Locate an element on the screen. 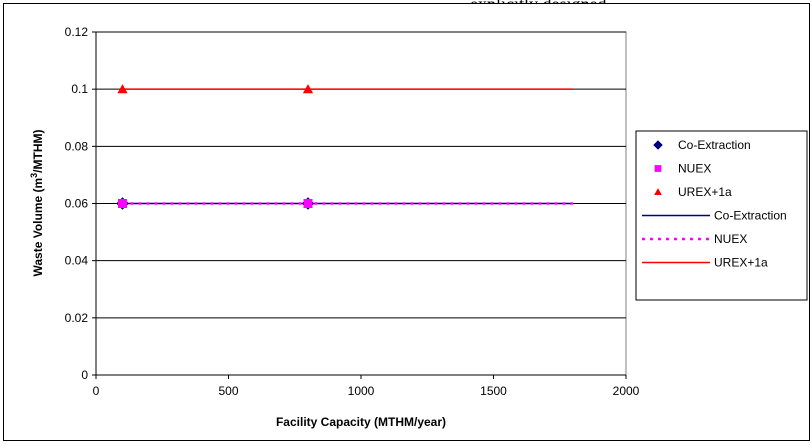  x-tick-label: 1500 is located at coordinates (493, 391).